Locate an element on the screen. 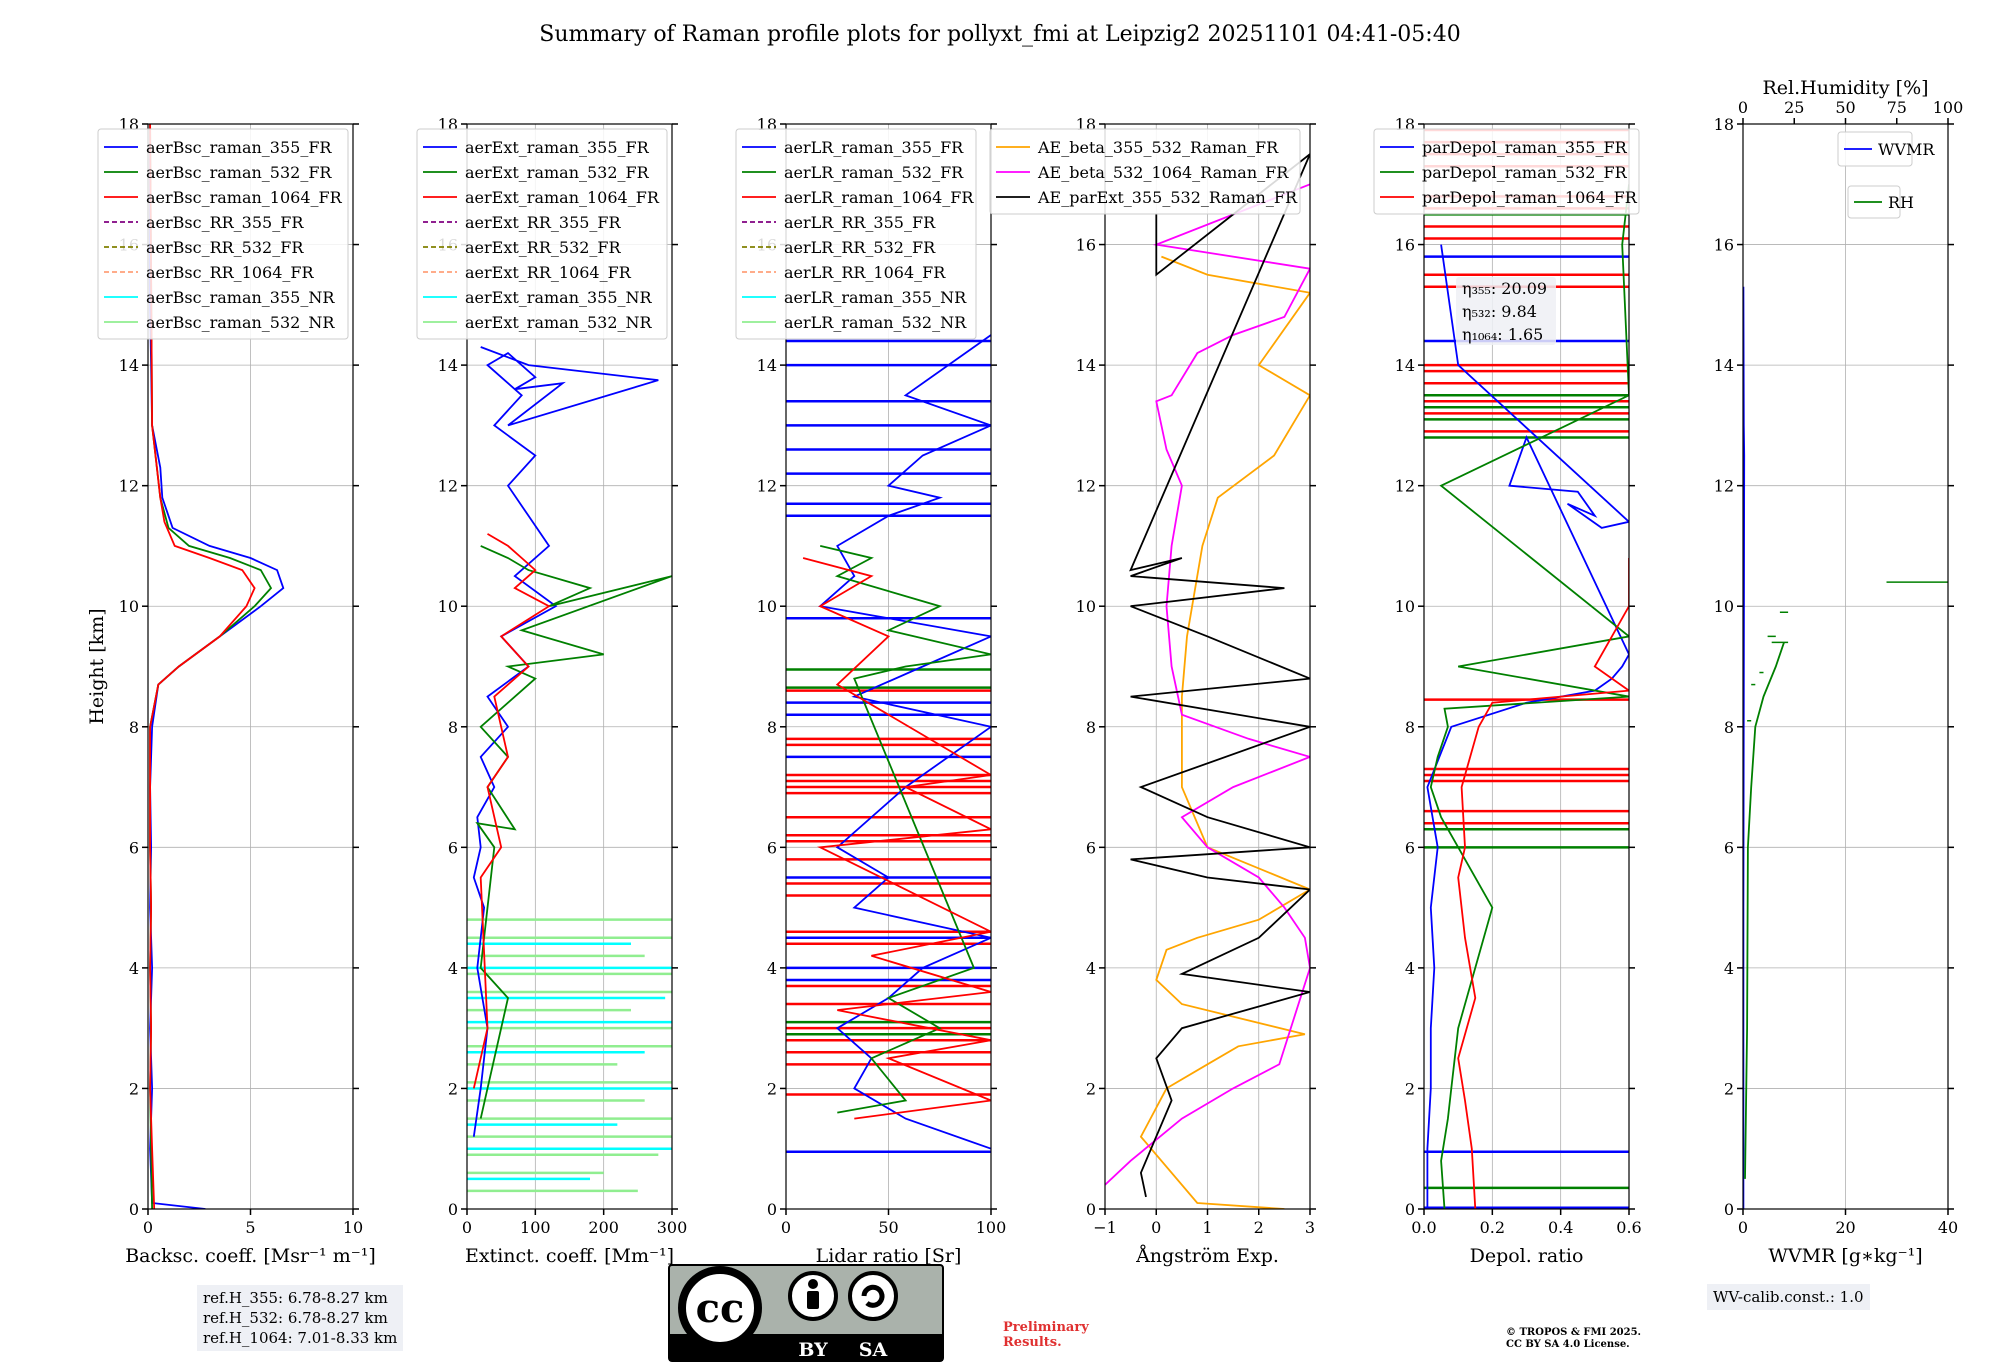  x-tick-label: 0.6 is located at coordinates (1628, 1227).